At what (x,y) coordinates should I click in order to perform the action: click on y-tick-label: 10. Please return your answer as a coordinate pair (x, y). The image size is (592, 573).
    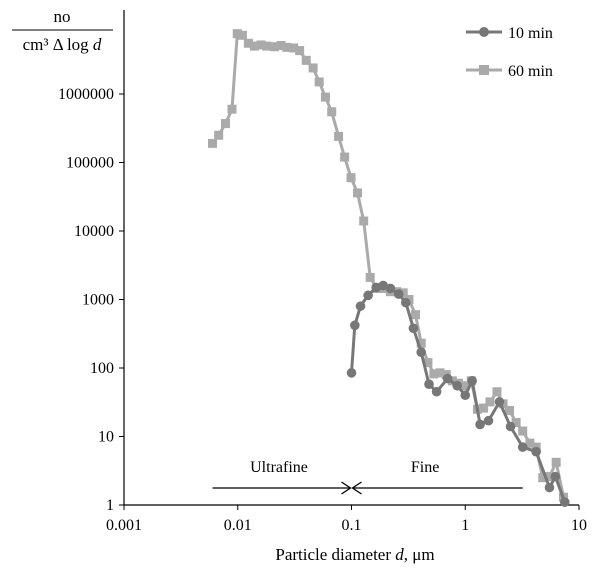
    Looking at the image, I should click on (106, 437).